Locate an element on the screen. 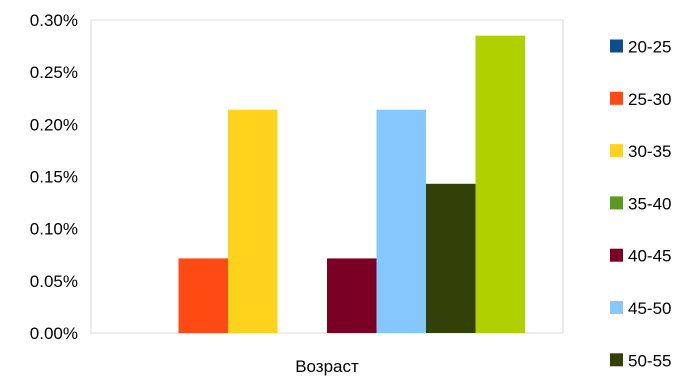  y-tick-label: 0.05% is located at coordinates (54, 281).